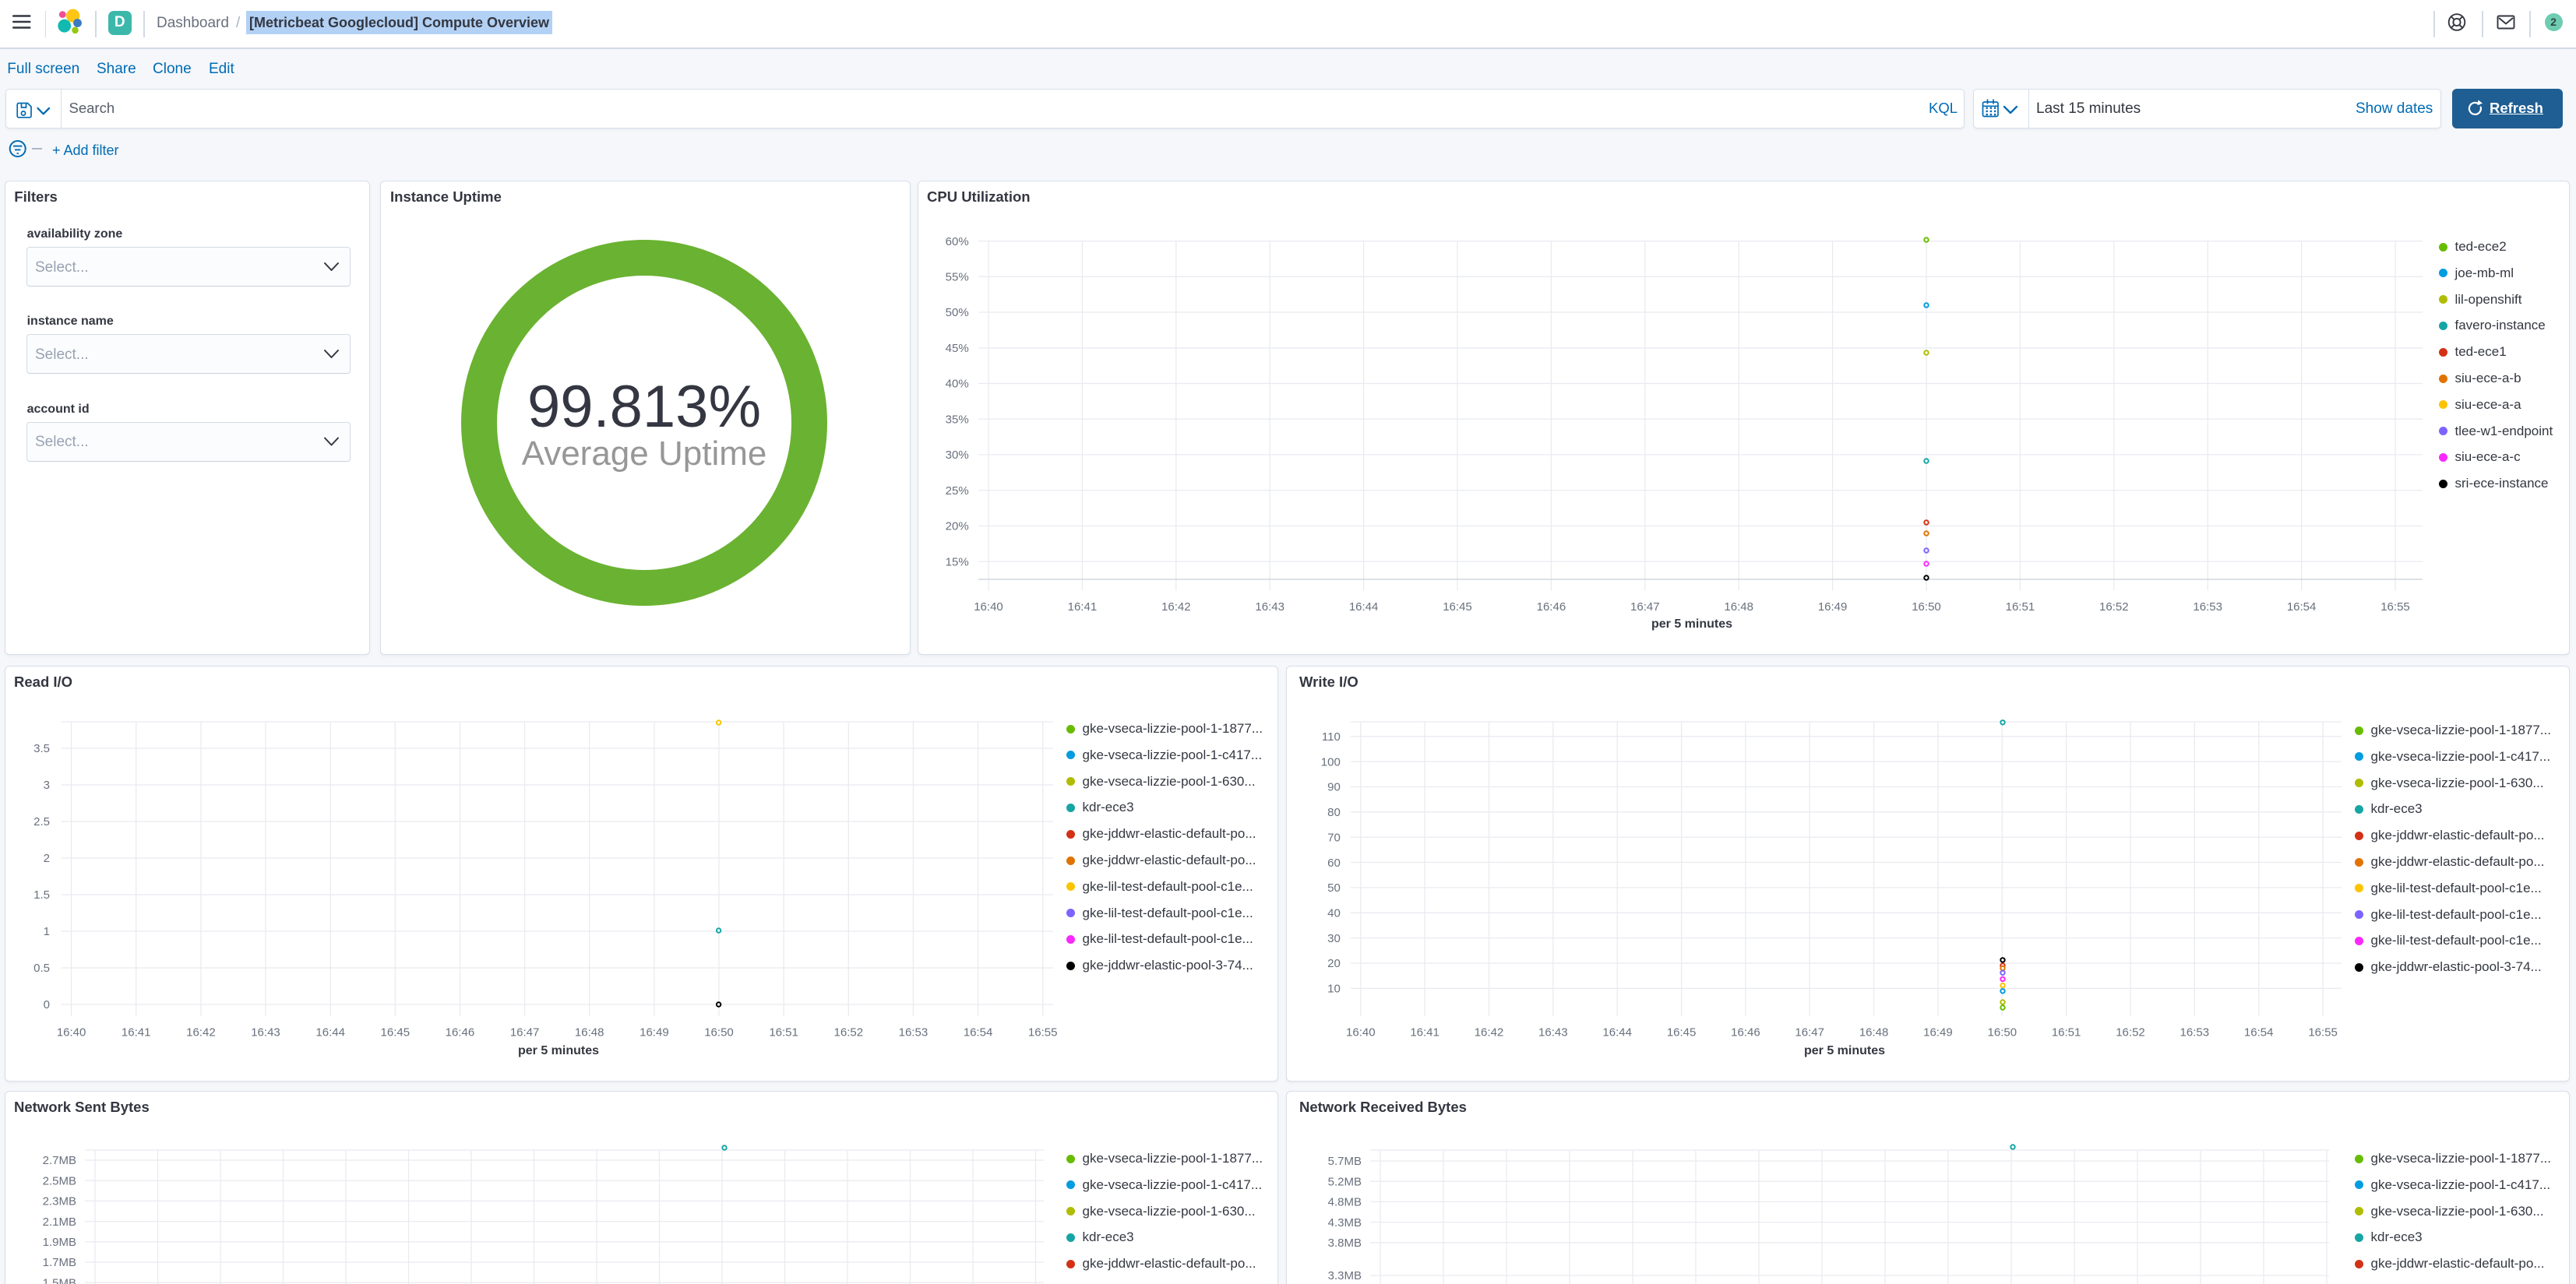 The width and height of the screenshot is (2576, 1284). I want to click on svg-text: 5.7MB, so click(1345, 1161).